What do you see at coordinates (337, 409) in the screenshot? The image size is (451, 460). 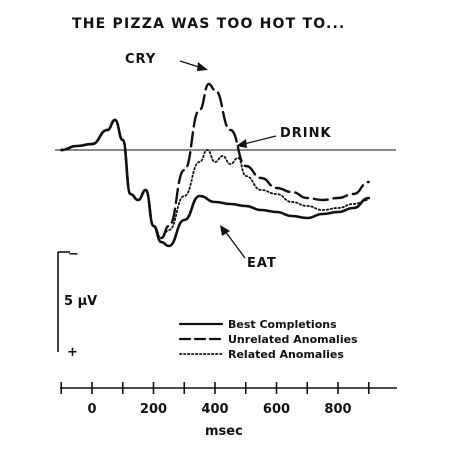 I see `x-tick-label: 800` at bounding box center [337, 409].